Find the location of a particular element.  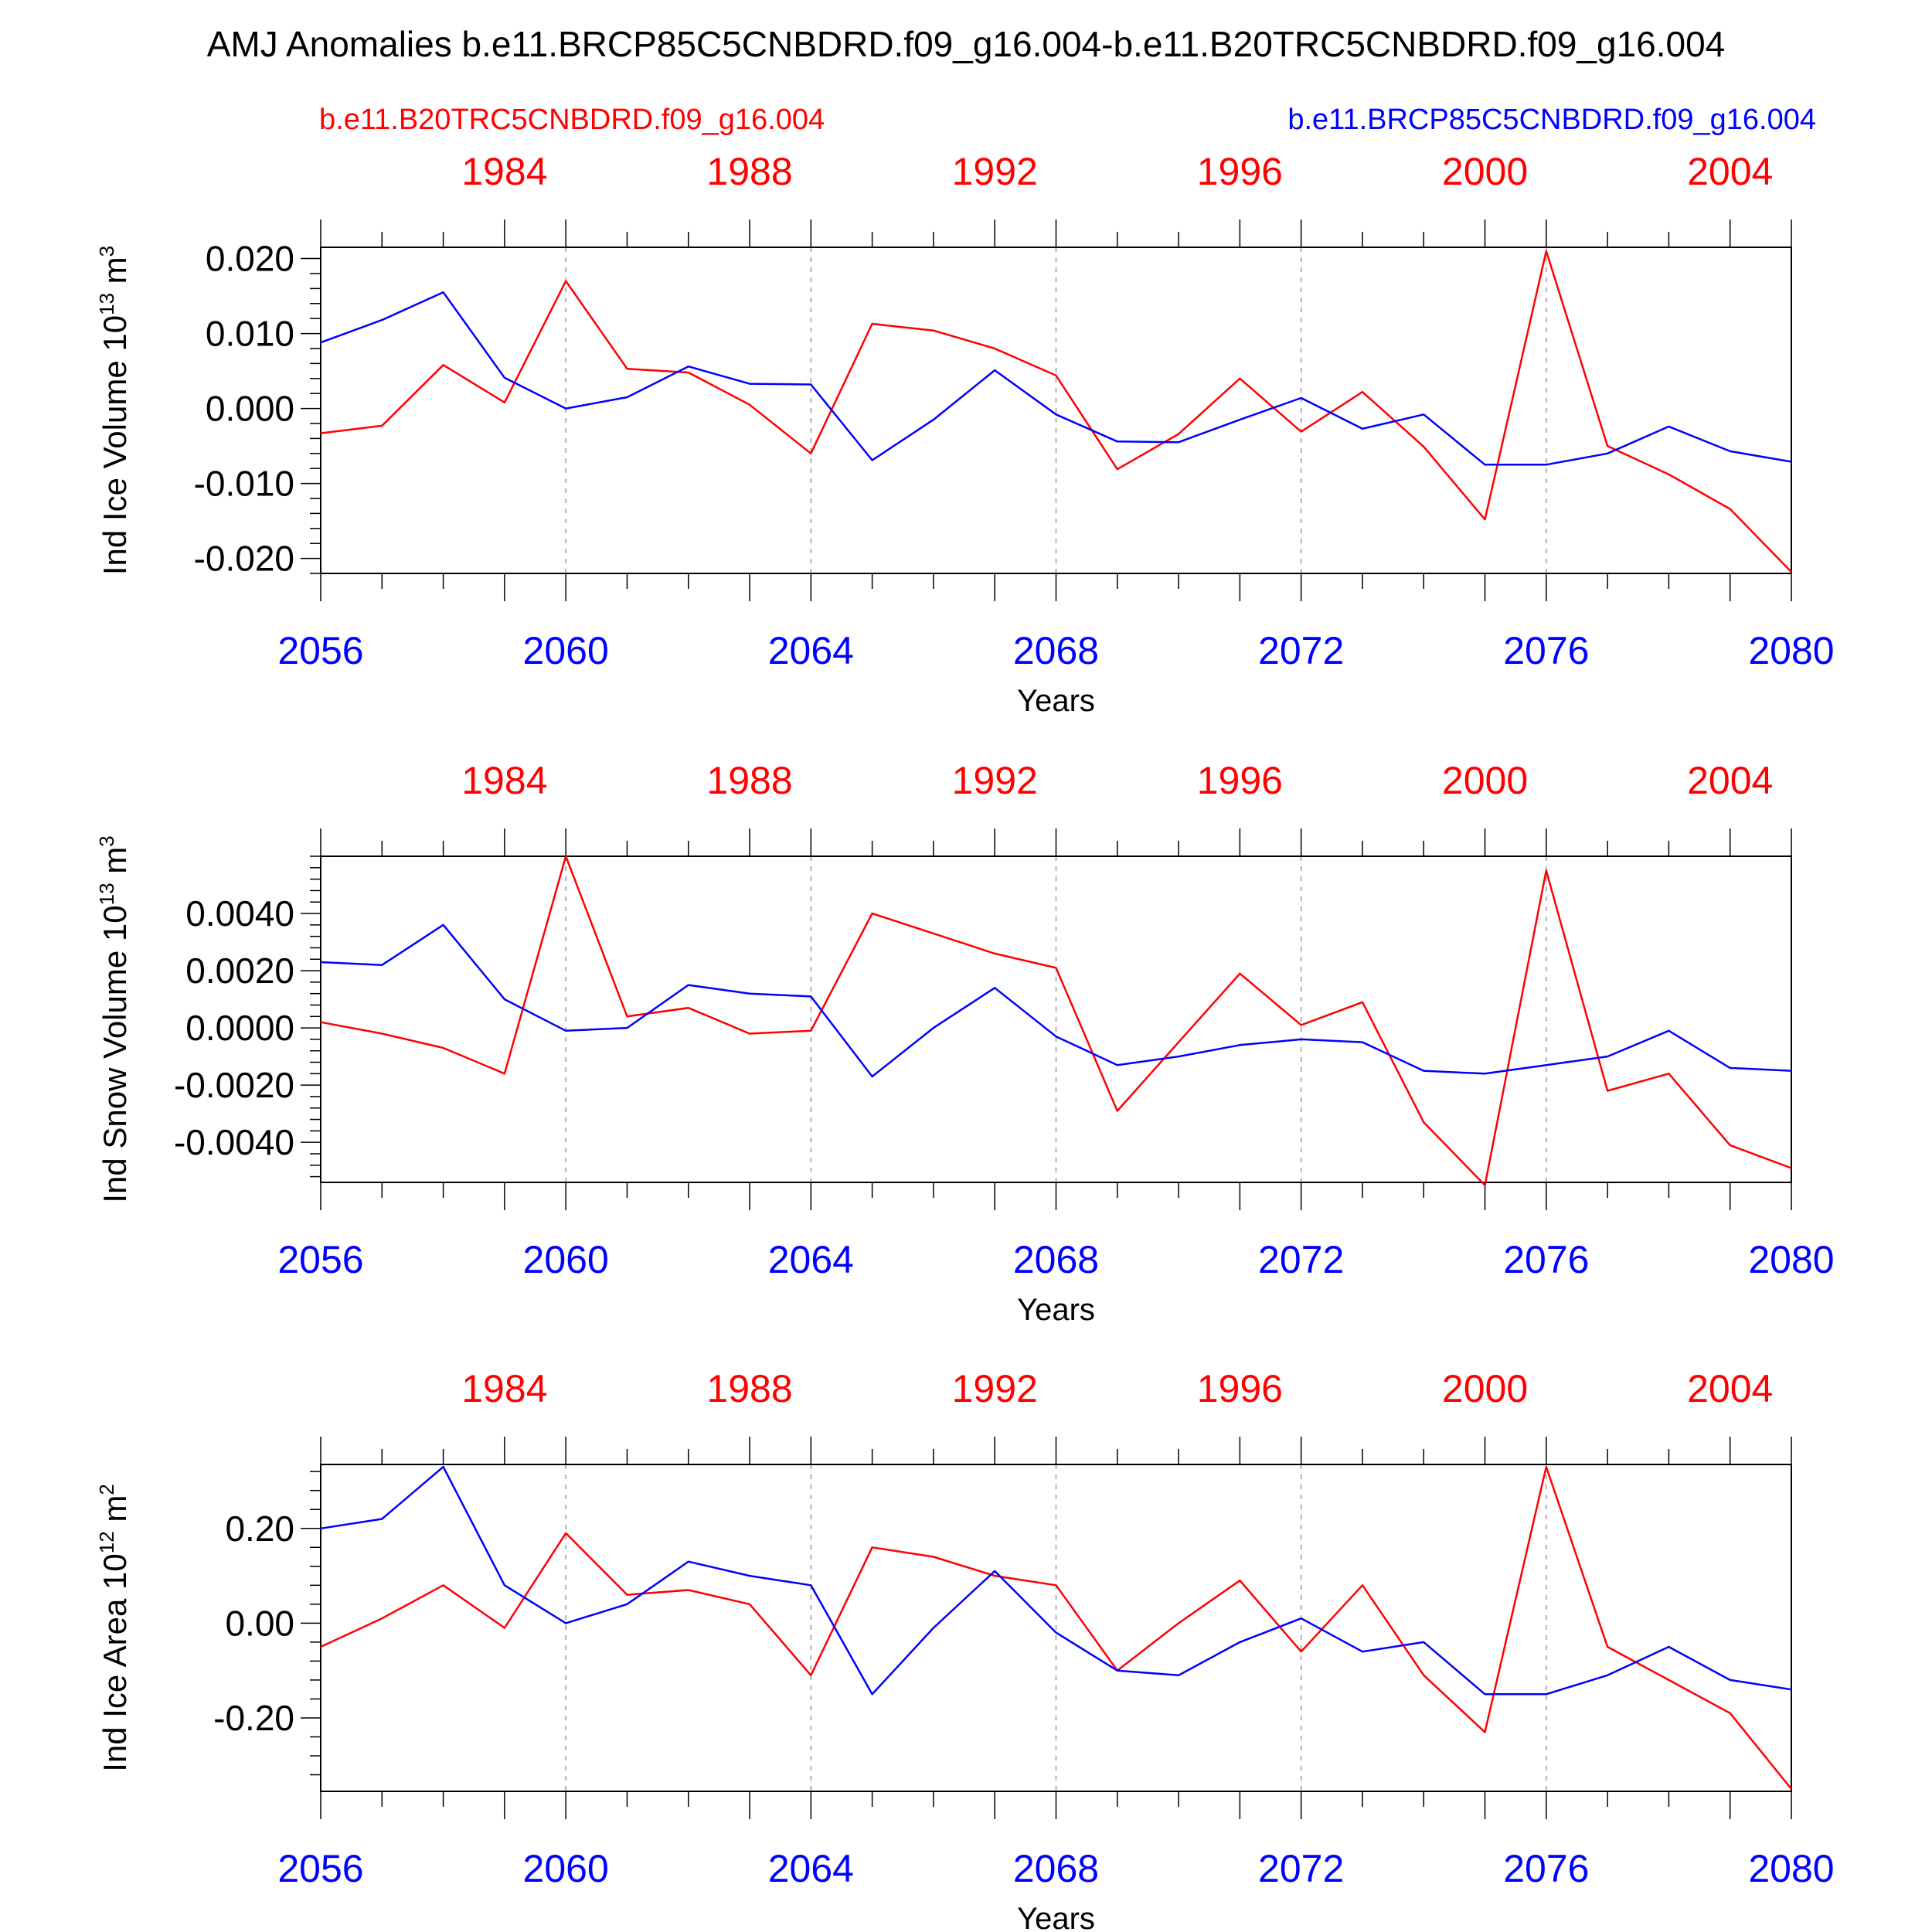

y-axis-label: Ind Ice Area 1012 m2 is located at coordinates (114, 1628).